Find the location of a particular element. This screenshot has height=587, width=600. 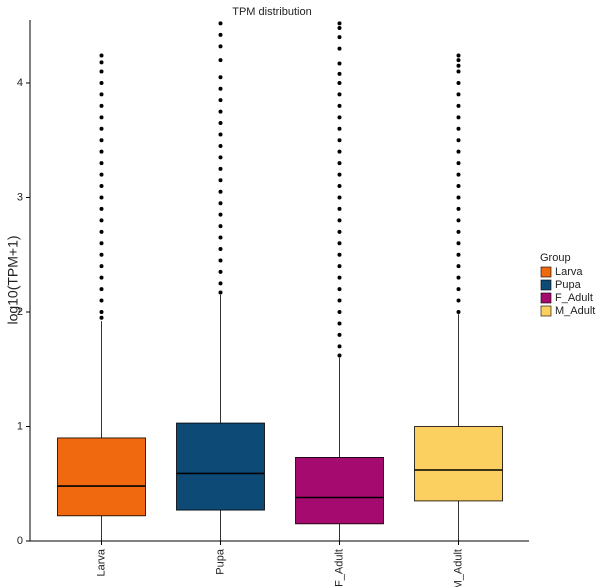

y-tick-label: 4 is located at coordinates (20, 83).